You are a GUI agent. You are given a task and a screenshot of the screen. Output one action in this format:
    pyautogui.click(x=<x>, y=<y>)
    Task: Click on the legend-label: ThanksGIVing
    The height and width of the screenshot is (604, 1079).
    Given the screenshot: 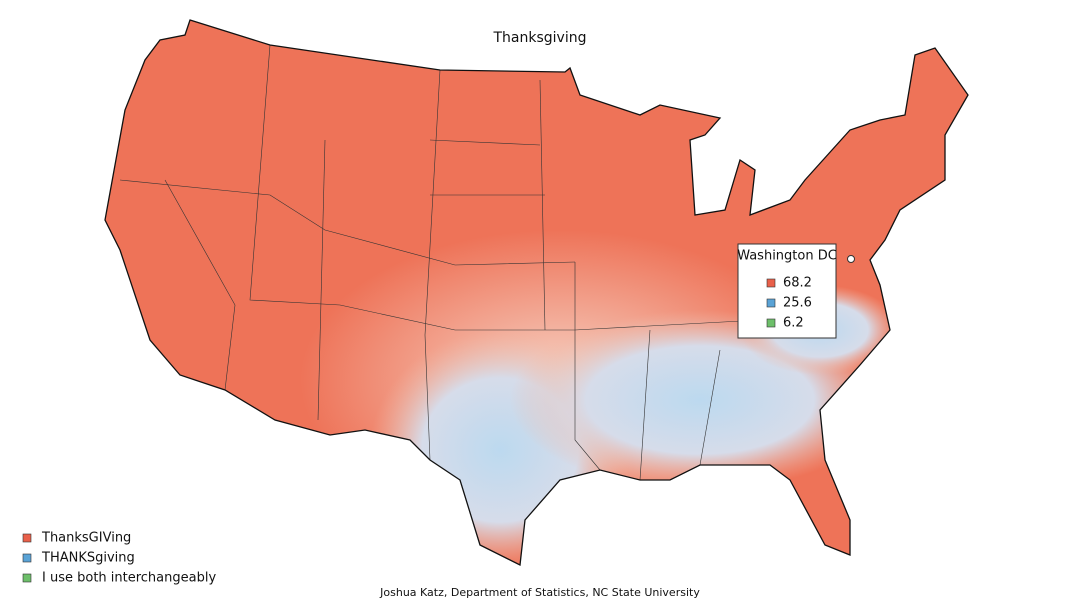 What is the action you would take?
    pyautogui.click(x=86, y=538)
    